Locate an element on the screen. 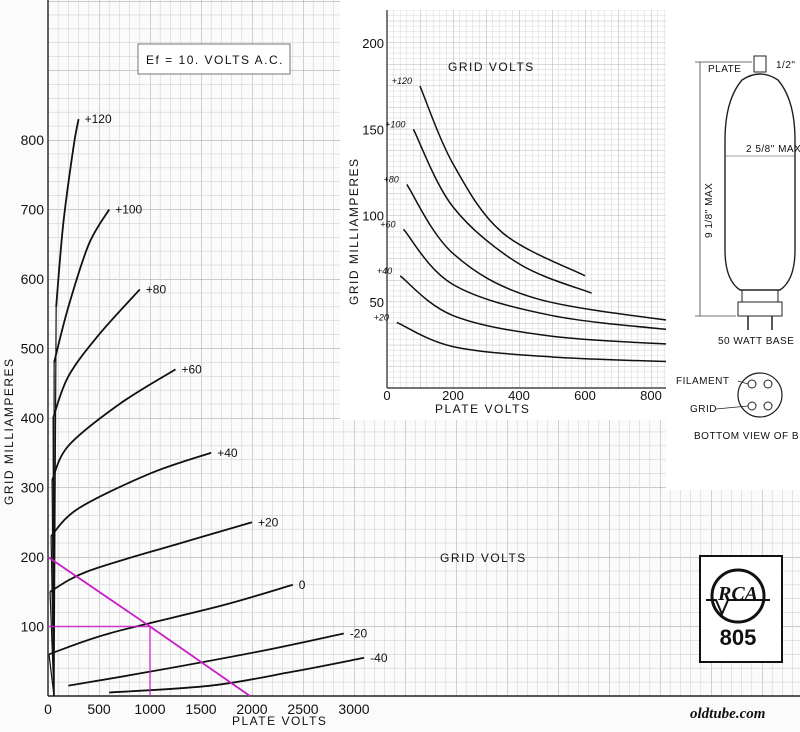  main-y-tick-label: 600 is located at coordinates (33, 279).